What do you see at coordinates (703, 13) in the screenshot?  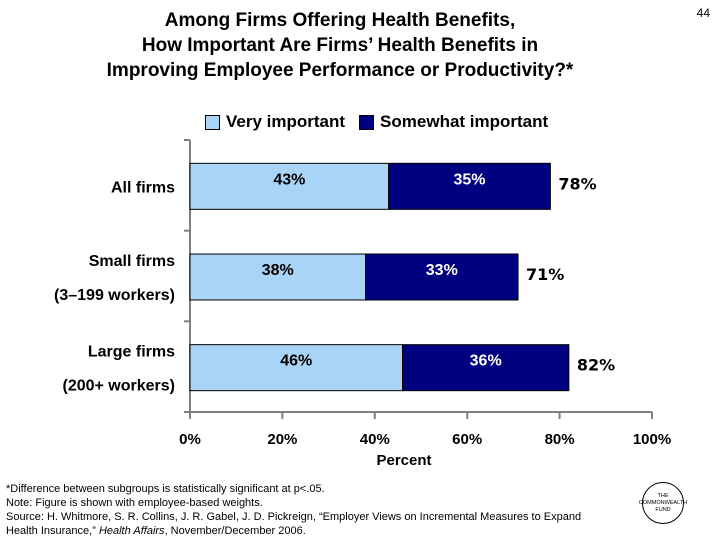 I see `page-number: 44` at bounding box center [703, 13].